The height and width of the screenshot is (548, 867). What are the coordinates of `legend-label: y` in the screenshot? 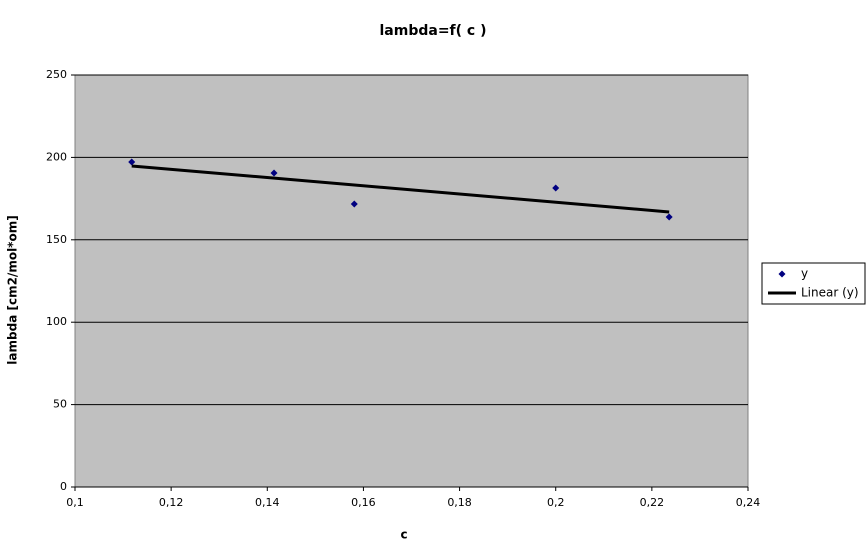 It's located at (804, 274).